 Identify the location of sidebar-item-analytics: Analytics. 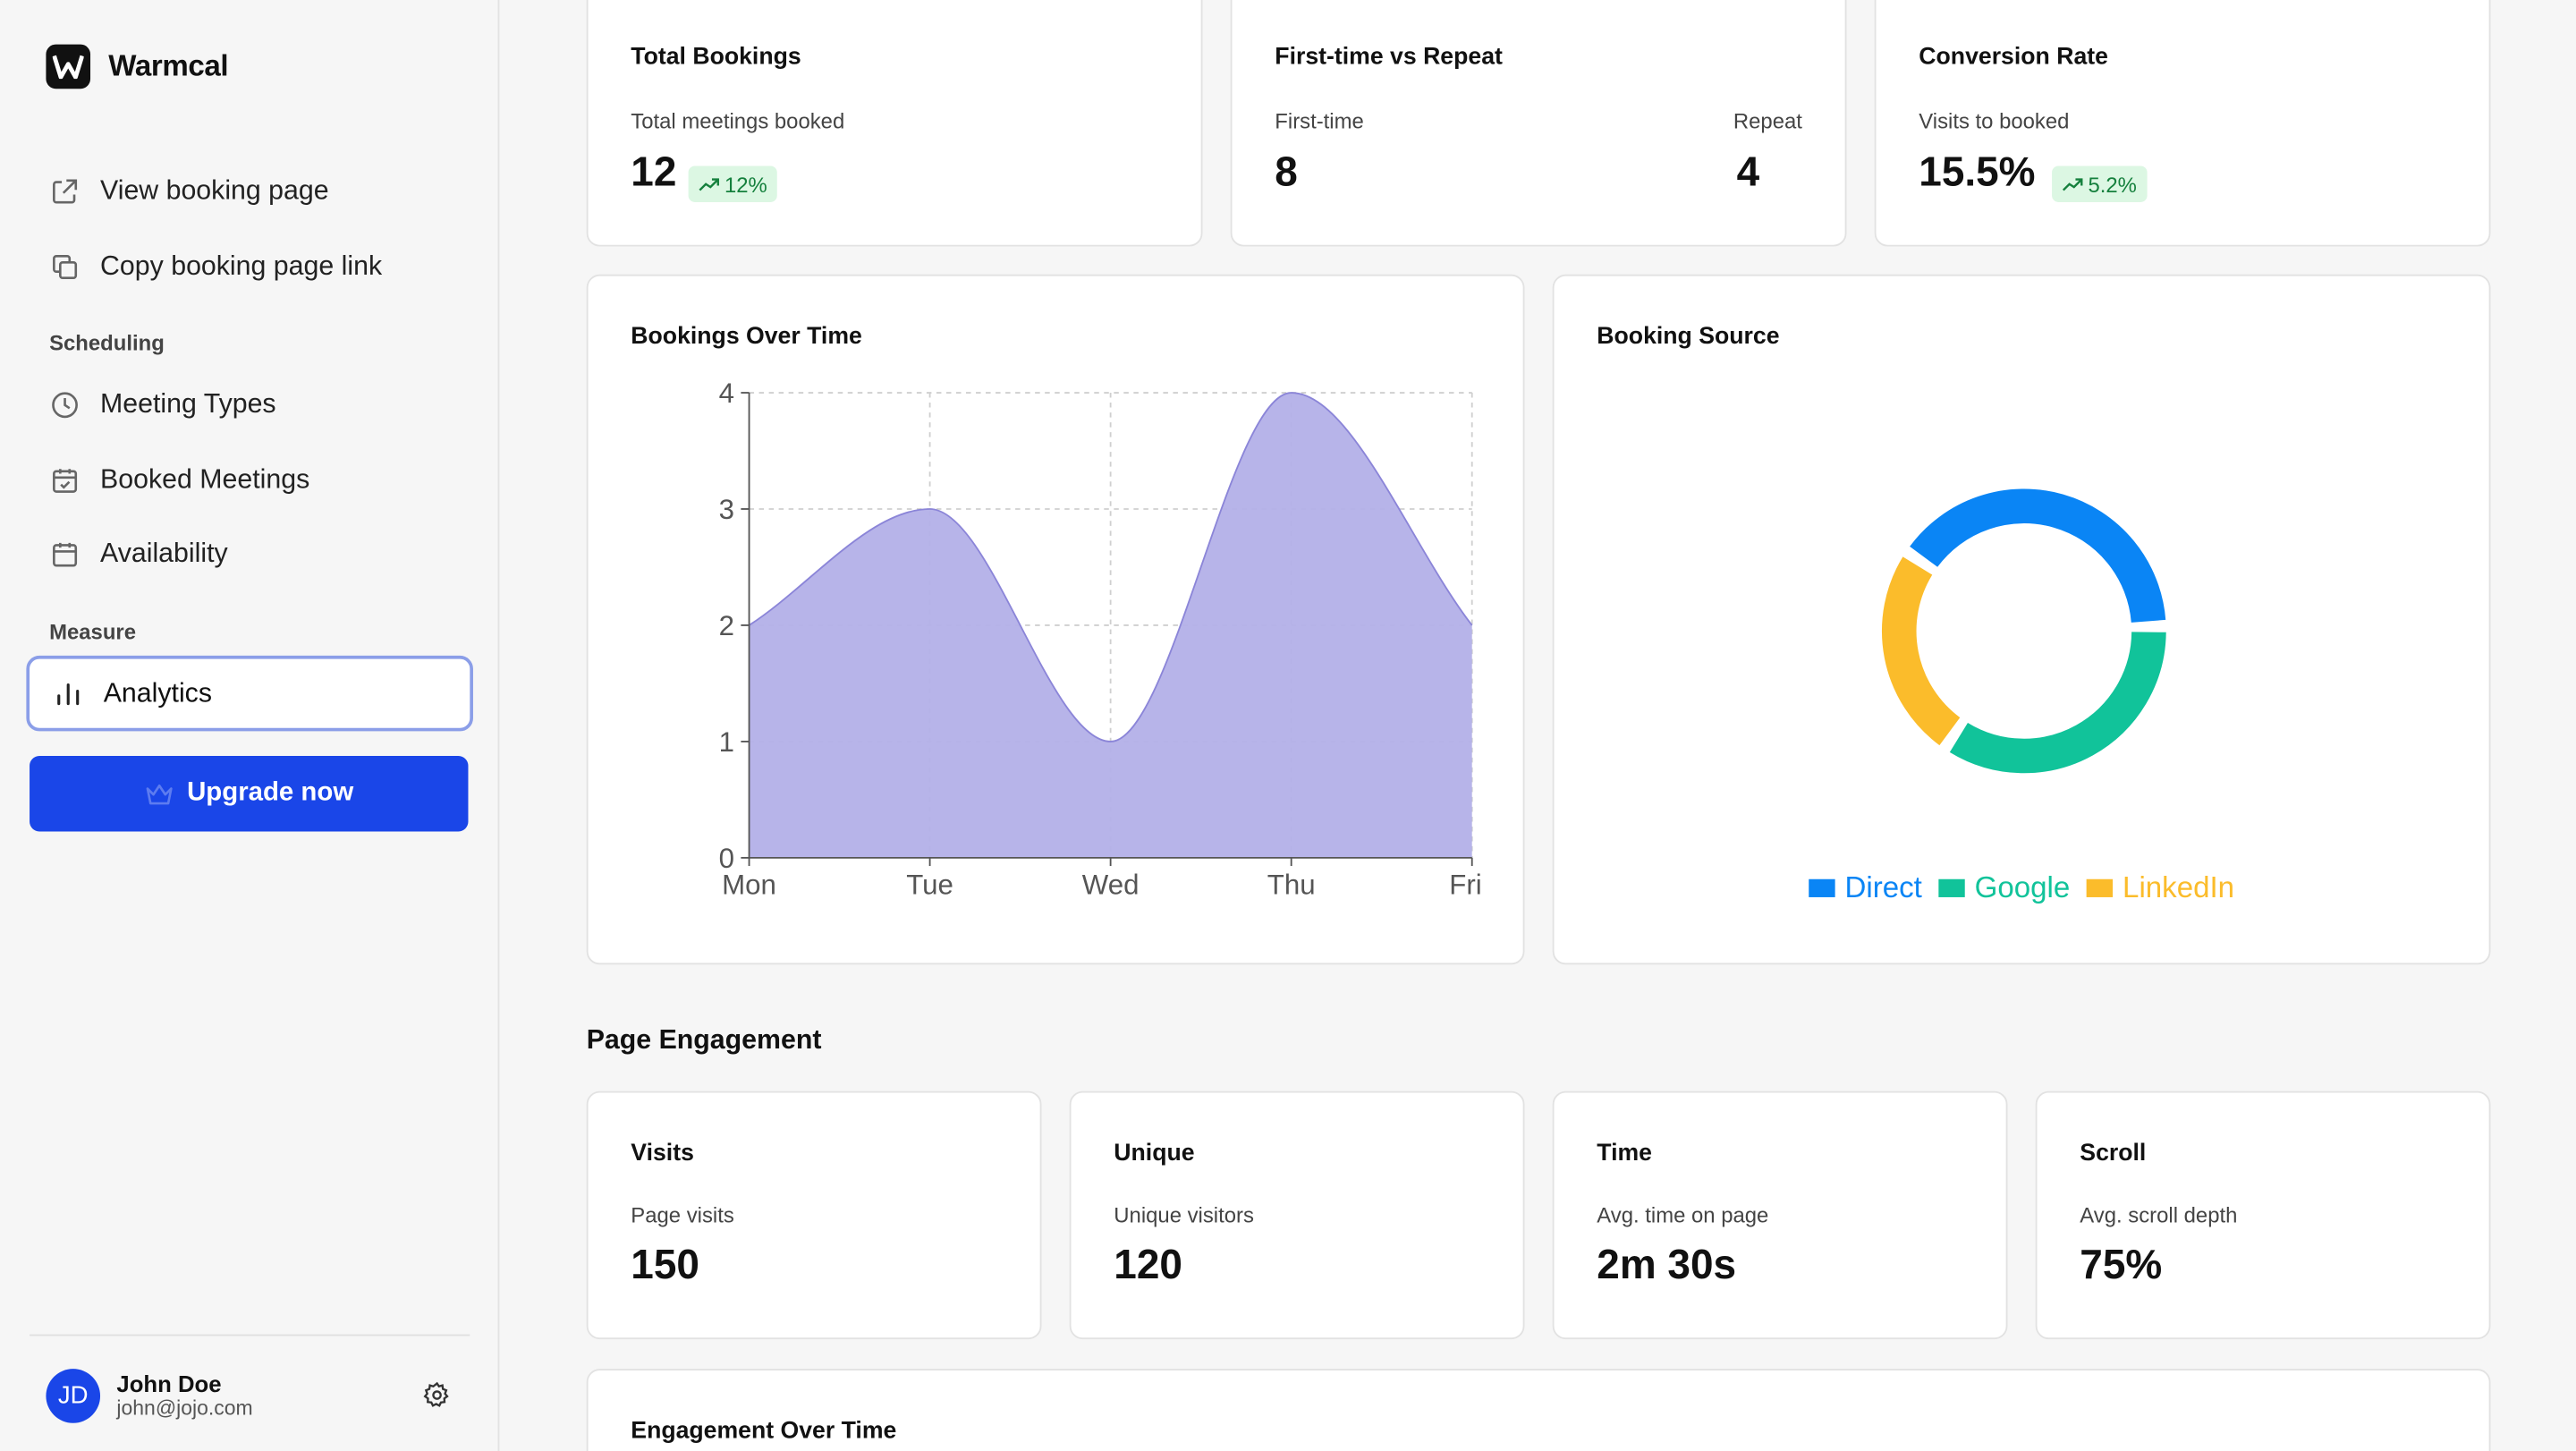
(249, 693).